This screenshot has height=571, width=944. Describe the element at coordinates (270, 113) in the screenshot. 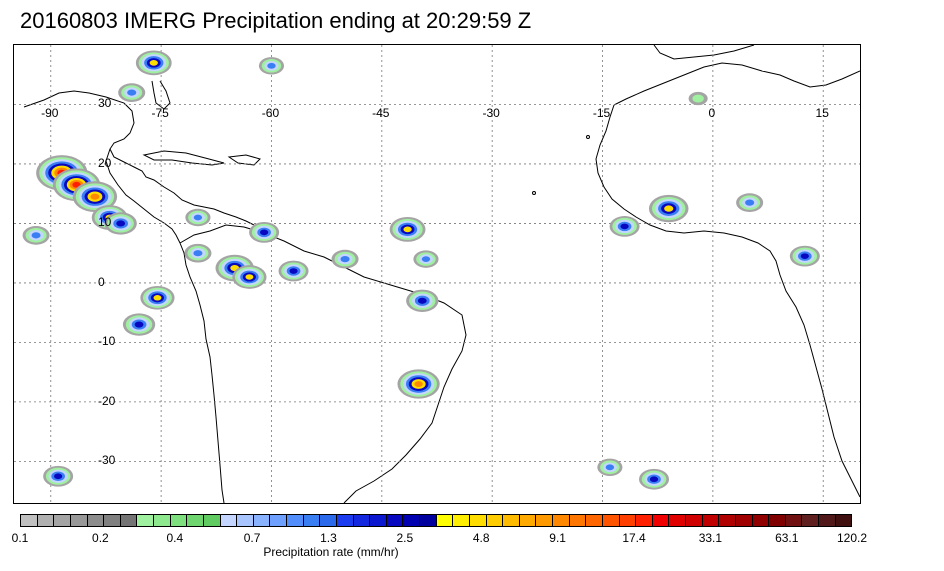

I see `longitude-label: -60` at that location.